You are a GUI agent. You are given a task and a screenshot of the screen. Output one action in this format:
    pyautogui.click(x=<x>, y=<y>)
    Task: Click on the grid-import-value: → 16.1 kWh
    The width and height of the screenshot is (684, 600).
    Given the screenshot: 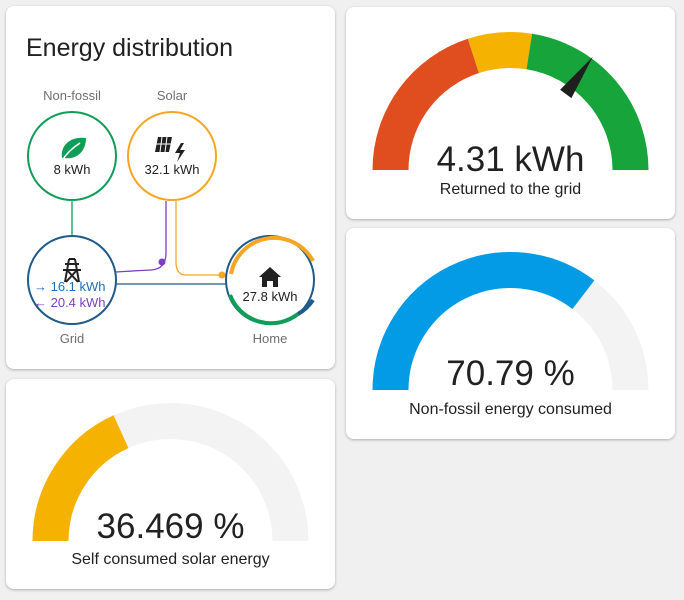 What is the action you would take?
    pyautogui.click(x=70, y=286)
    